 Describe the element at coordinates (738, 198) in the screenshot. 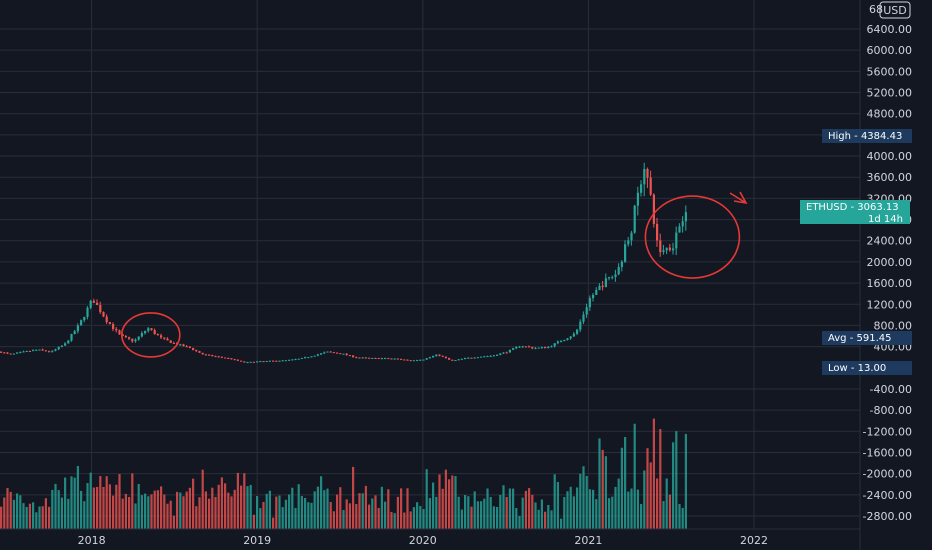

I see `annotation-arrow` at that location.